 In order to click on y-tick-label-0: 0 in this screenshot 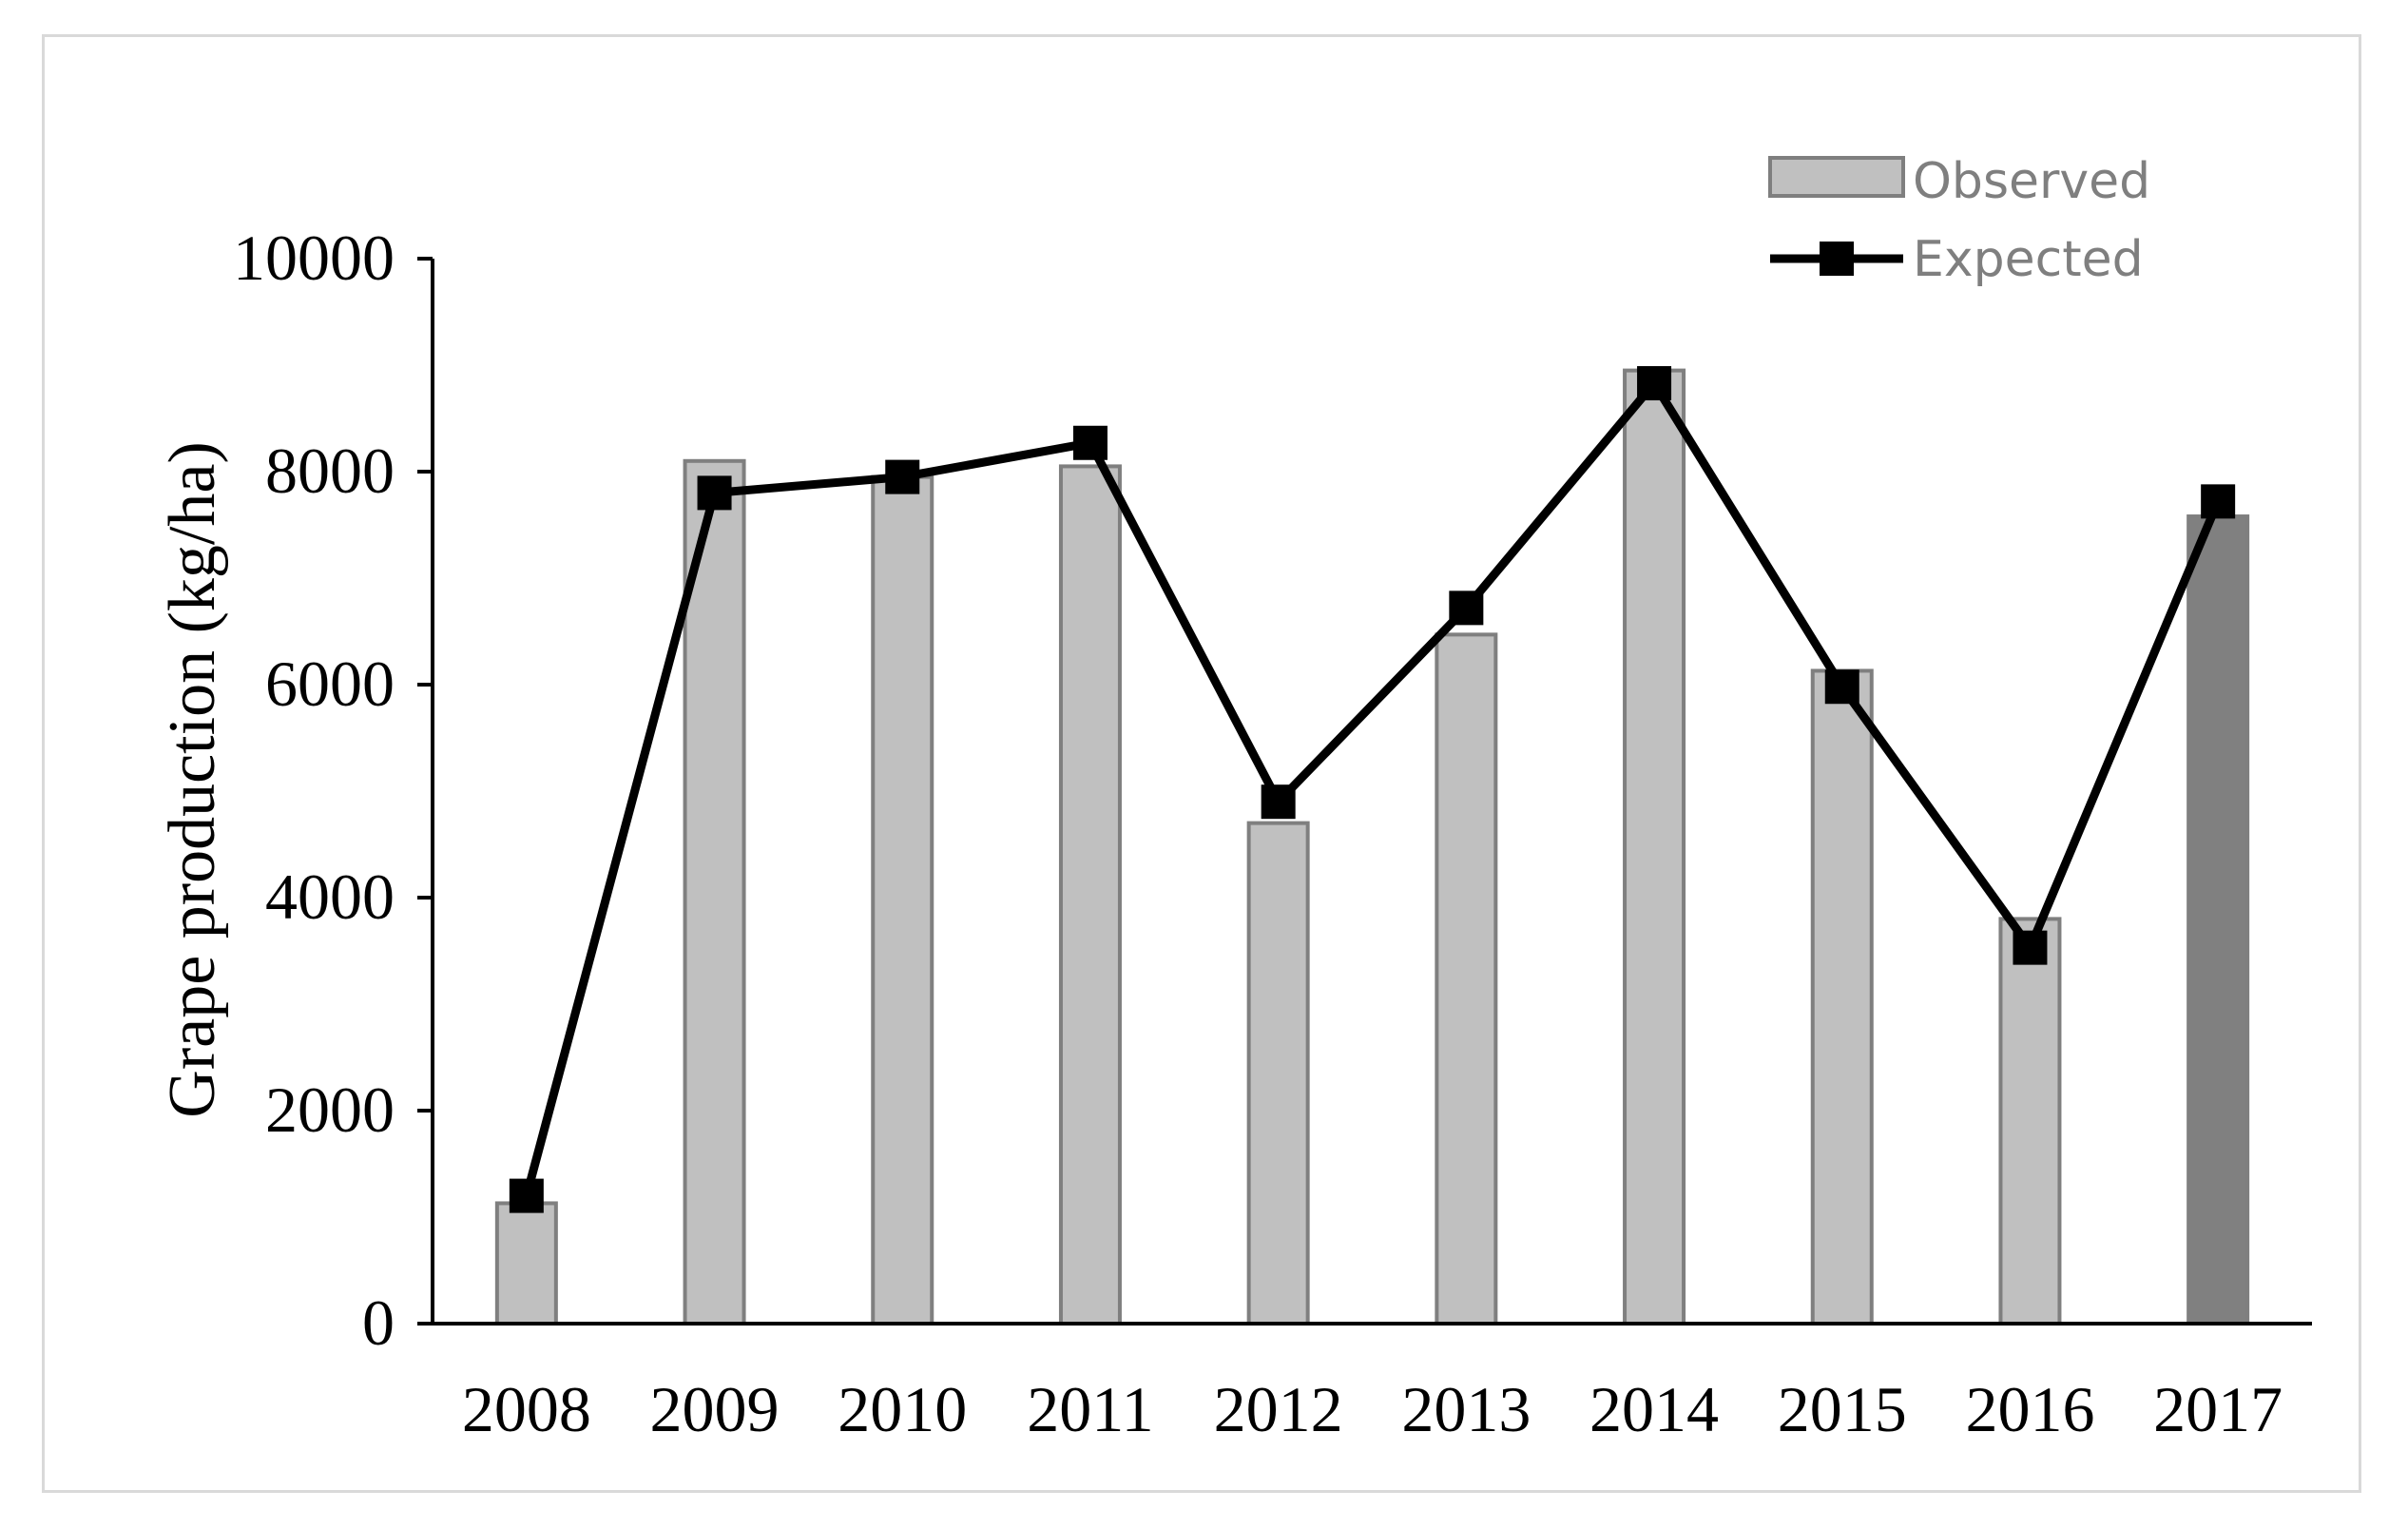, I will do `click(378, 1323)`.